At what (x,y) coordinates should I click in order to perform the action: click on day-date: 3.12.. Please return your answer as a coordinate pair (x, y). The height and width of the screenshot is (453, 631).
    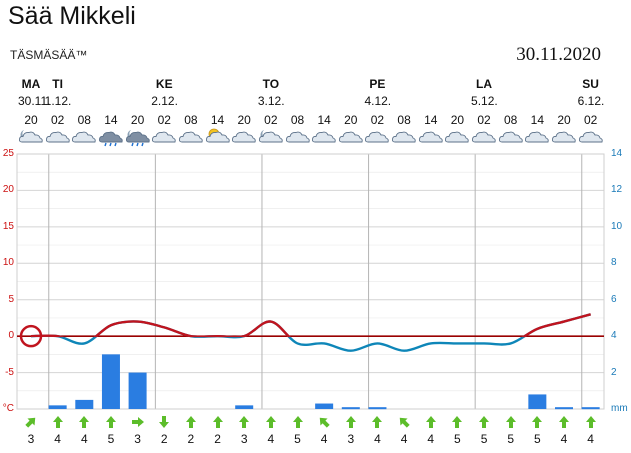
    Looking at the image, I should click on (271, 101).